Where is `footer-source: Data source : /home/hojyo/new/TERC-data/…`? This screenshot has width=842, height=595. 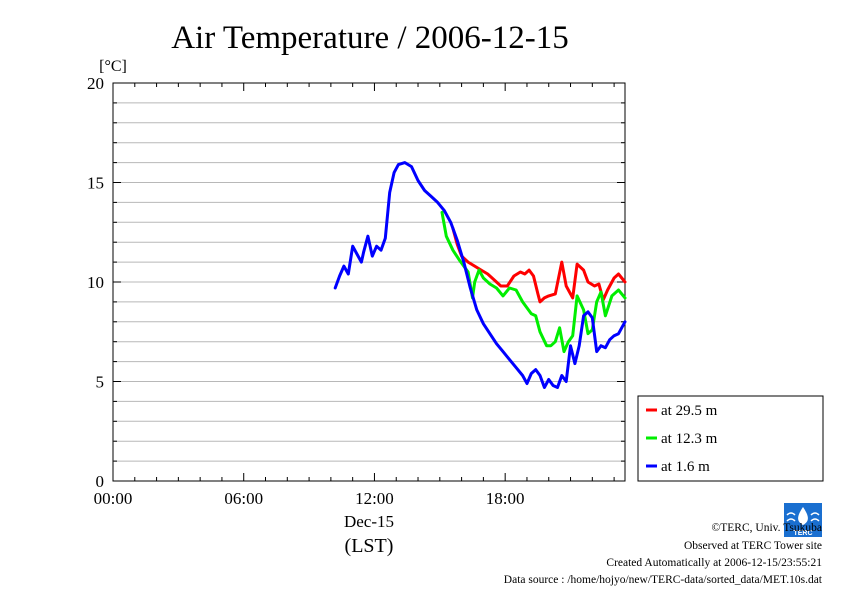 footer-source: Data source : /home/hojyo/new/TERC-data/… is located at coordinates (663, 580).